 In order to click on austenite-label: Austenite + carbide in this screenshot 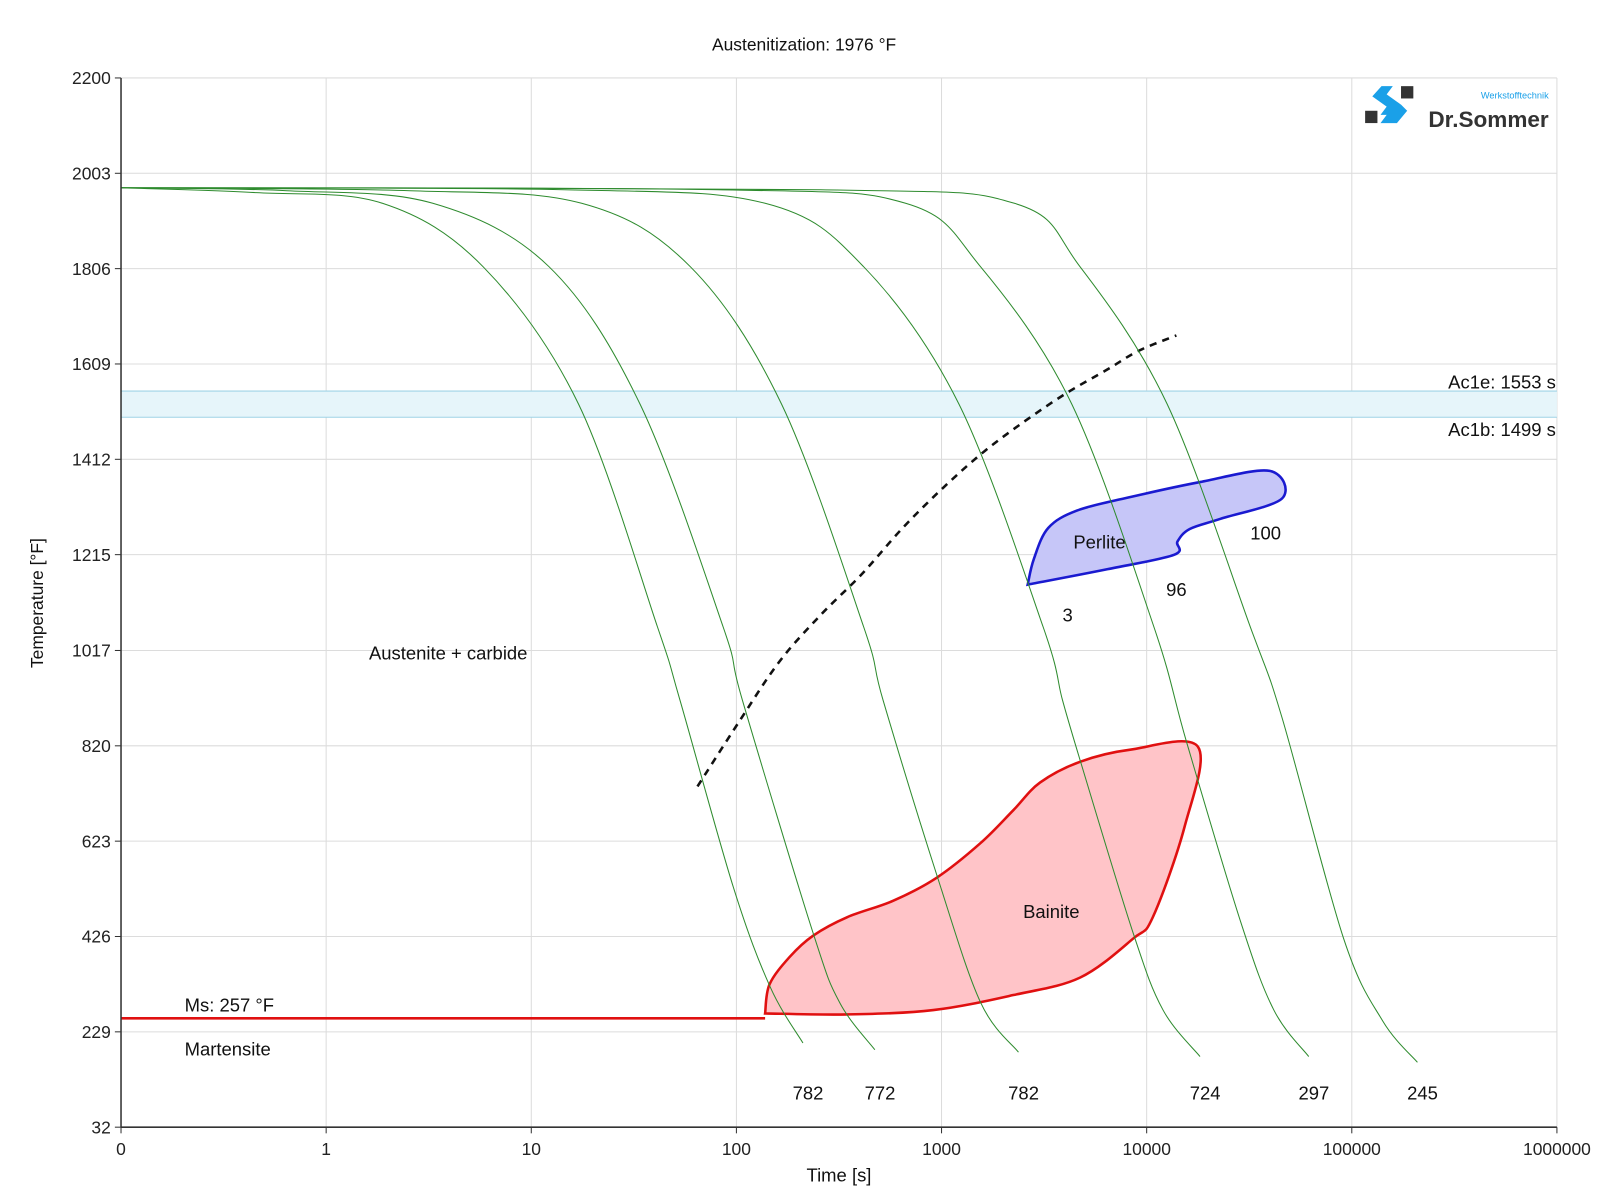, I will do `click(448, 652)`.